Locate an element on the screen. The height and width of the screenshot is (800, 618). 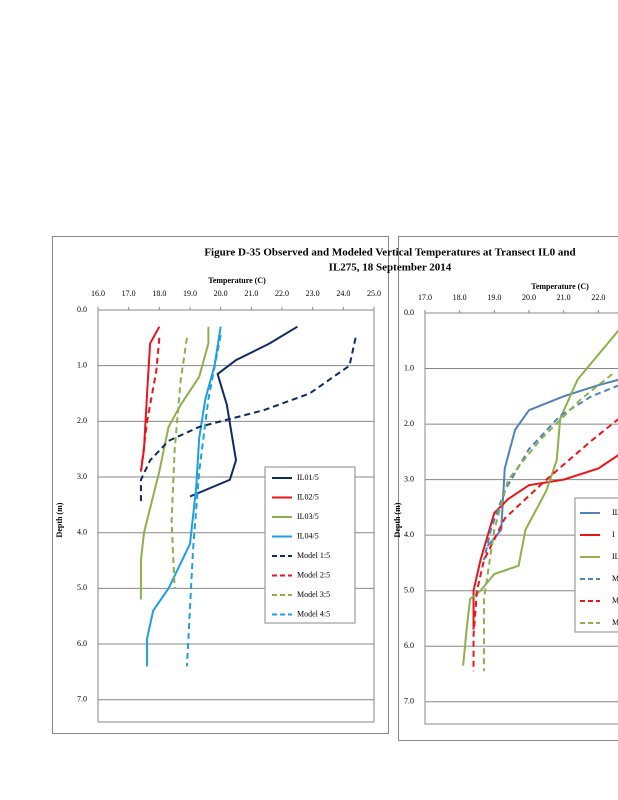
legend-label: Model 4:5 is located at coordinates (313, 613).